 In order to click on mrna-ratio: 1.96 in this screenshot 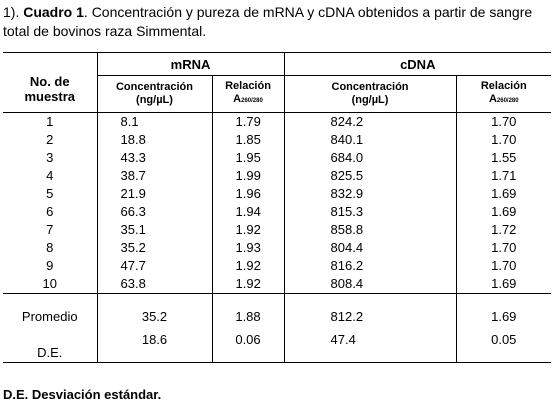, I will do `click(248, 194)`.